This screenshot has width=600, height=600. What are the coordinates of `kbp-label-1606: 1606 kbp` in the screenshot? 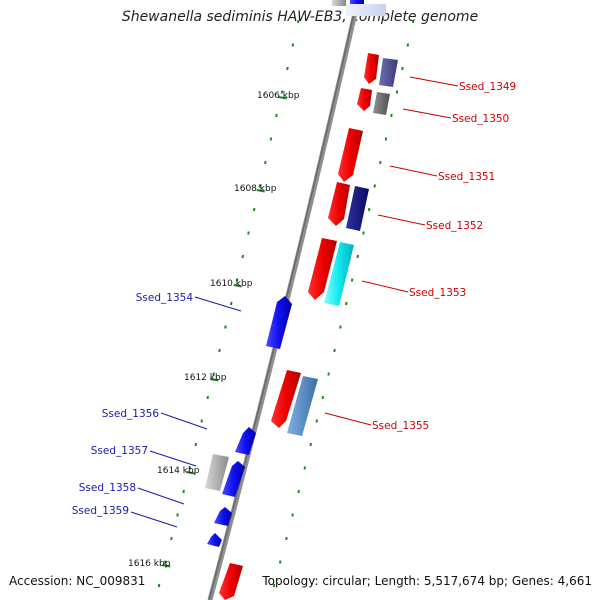 It's located at (278, 96).